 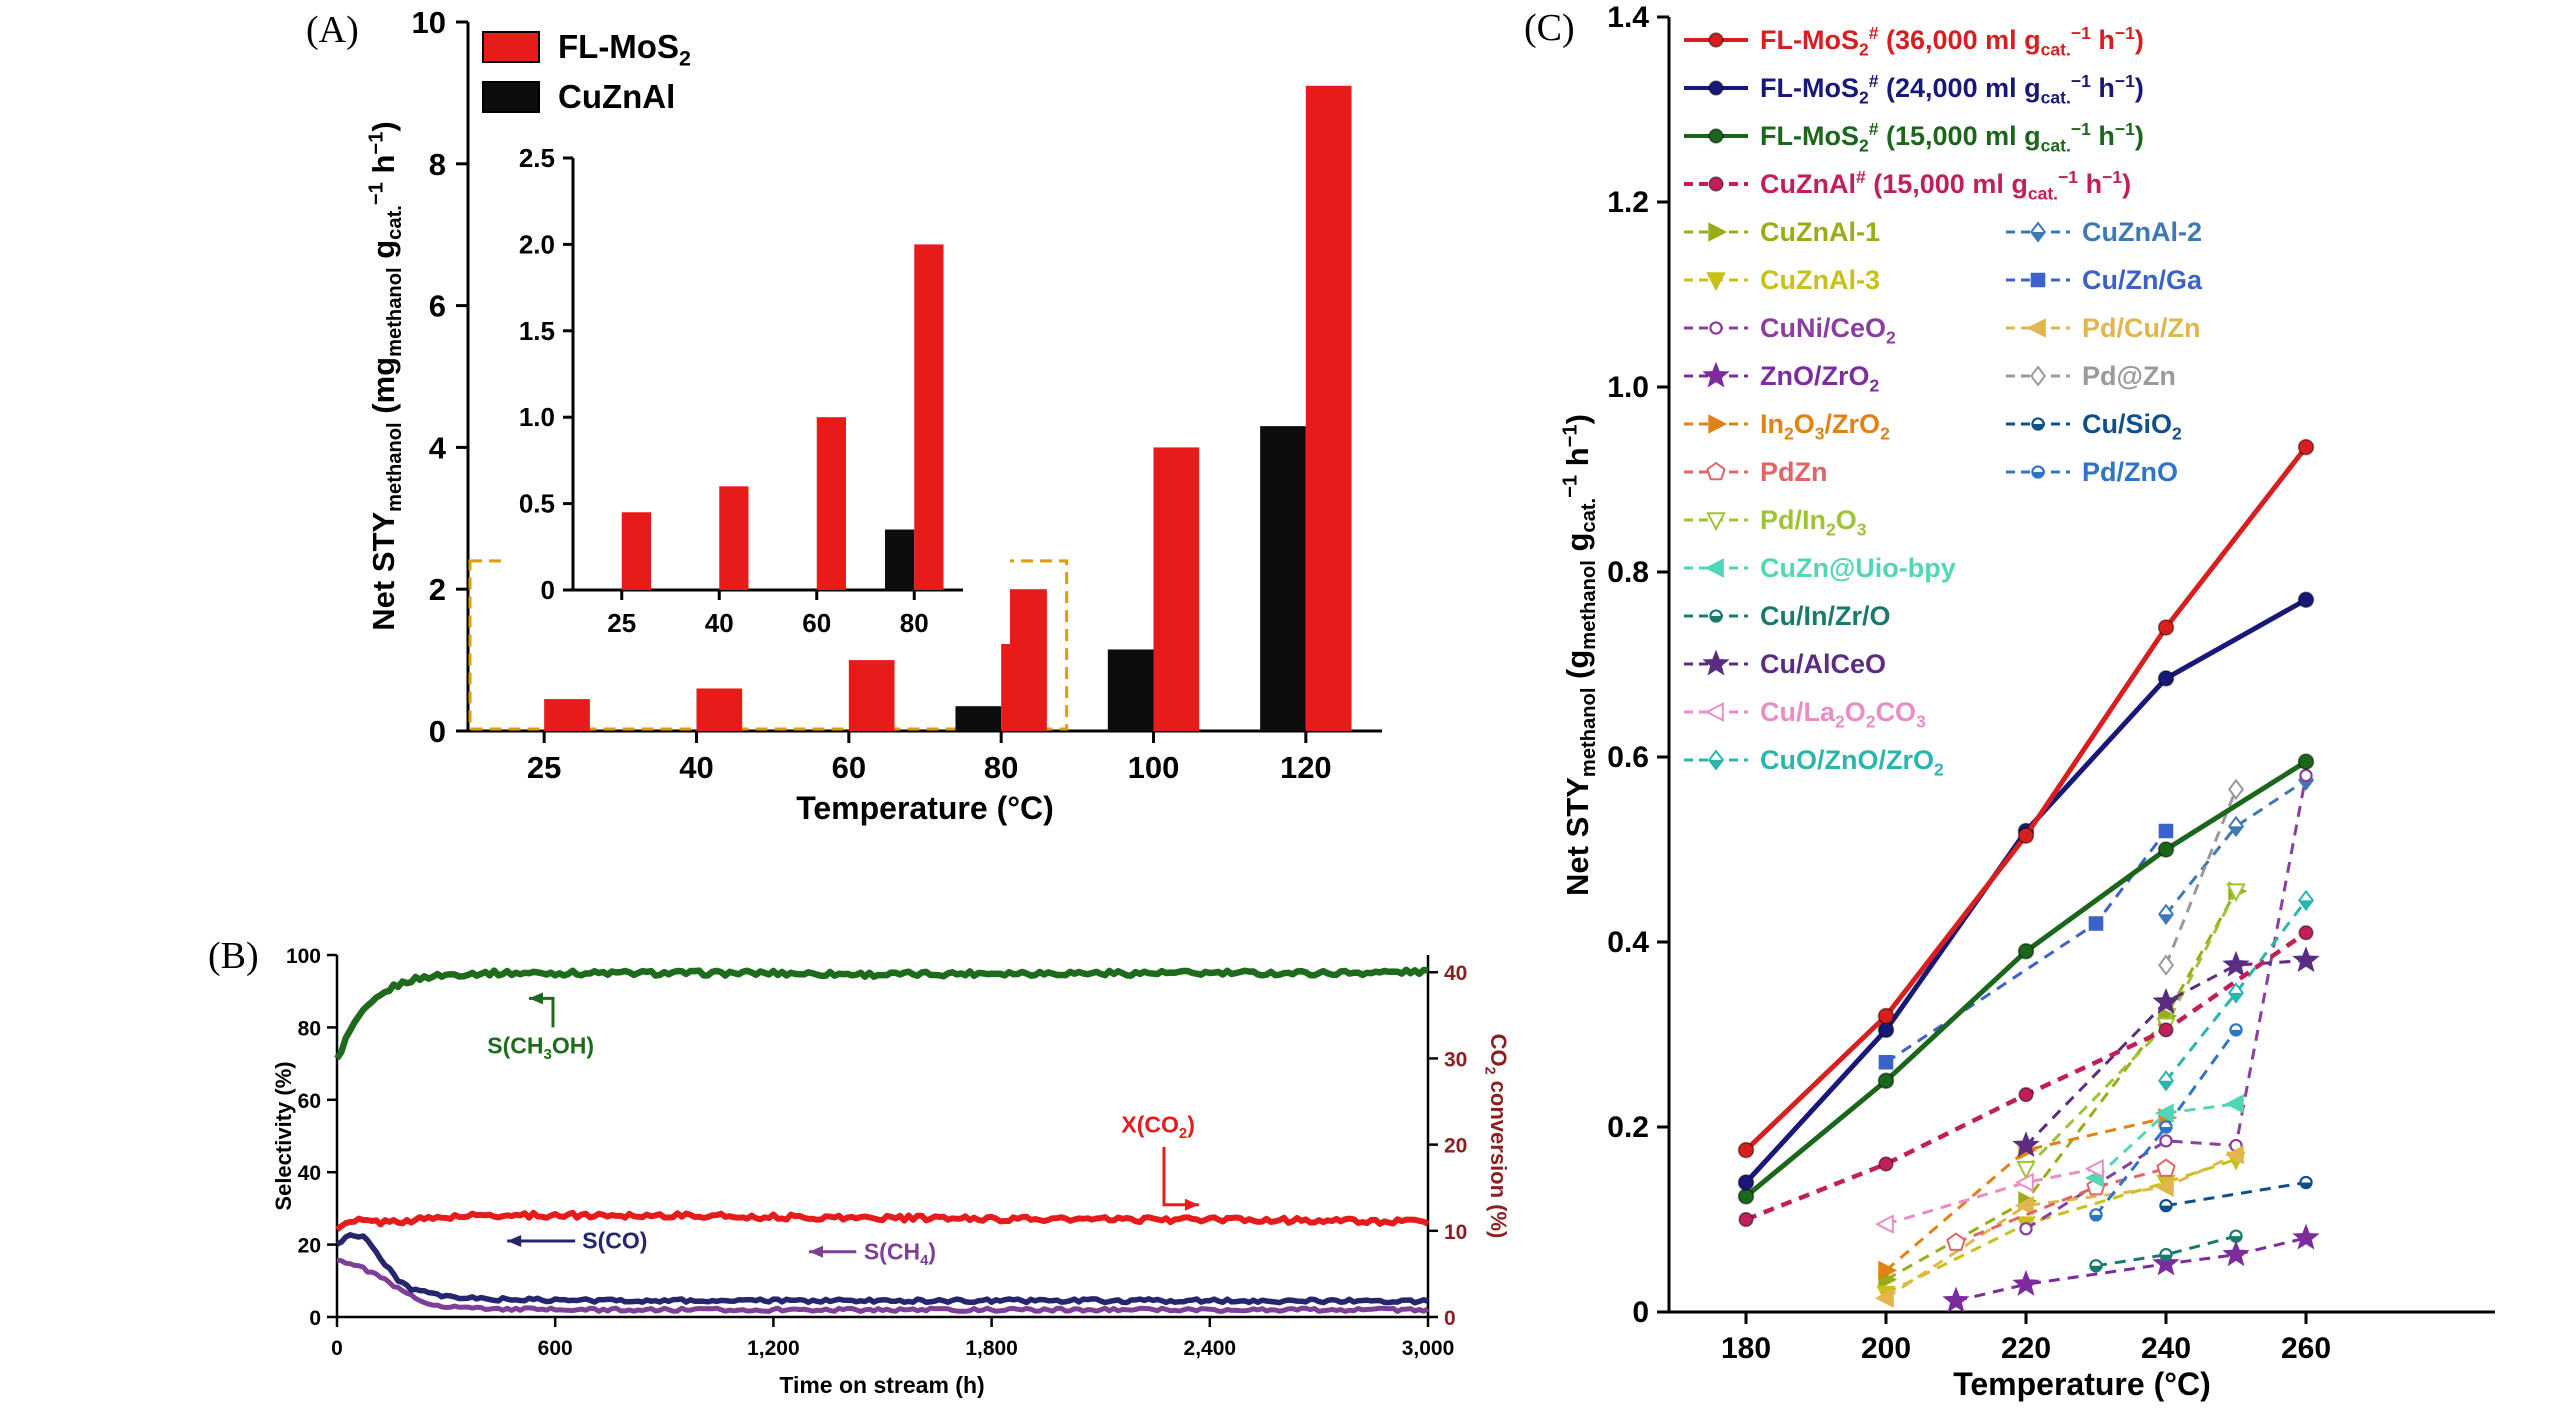 What do you see at coordinates (1823, 663) in the screenshot?
I see `legend-label: Cu/AlCeO` at bounding box center [1823, 663].